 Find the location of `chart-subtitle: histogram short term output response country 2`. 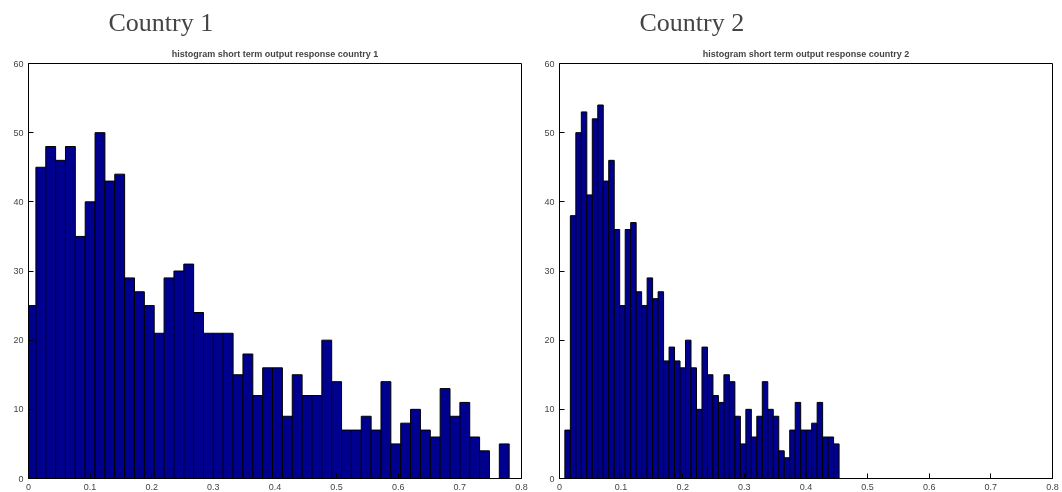

chart-subtitle: histogram short term output response country 2 is located at coordinates (806, 53).